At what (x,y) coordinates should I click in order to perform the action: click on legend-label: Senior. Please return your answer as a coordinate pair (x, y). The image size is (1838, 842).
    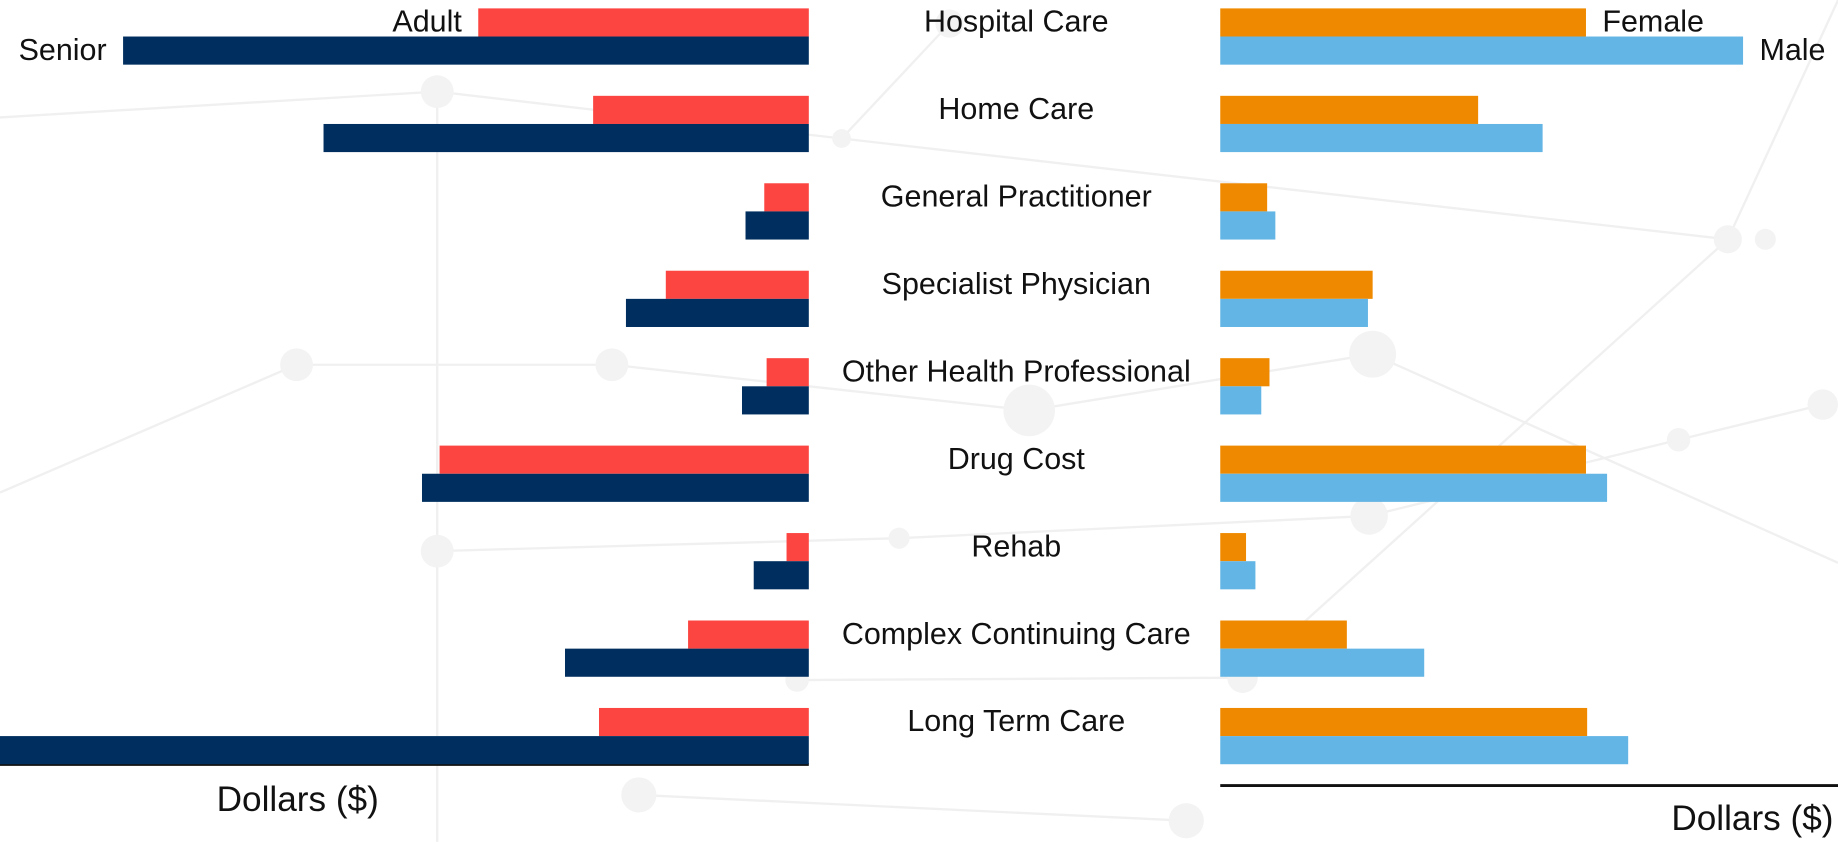
    Looking at the image, I should click on (63, 50).